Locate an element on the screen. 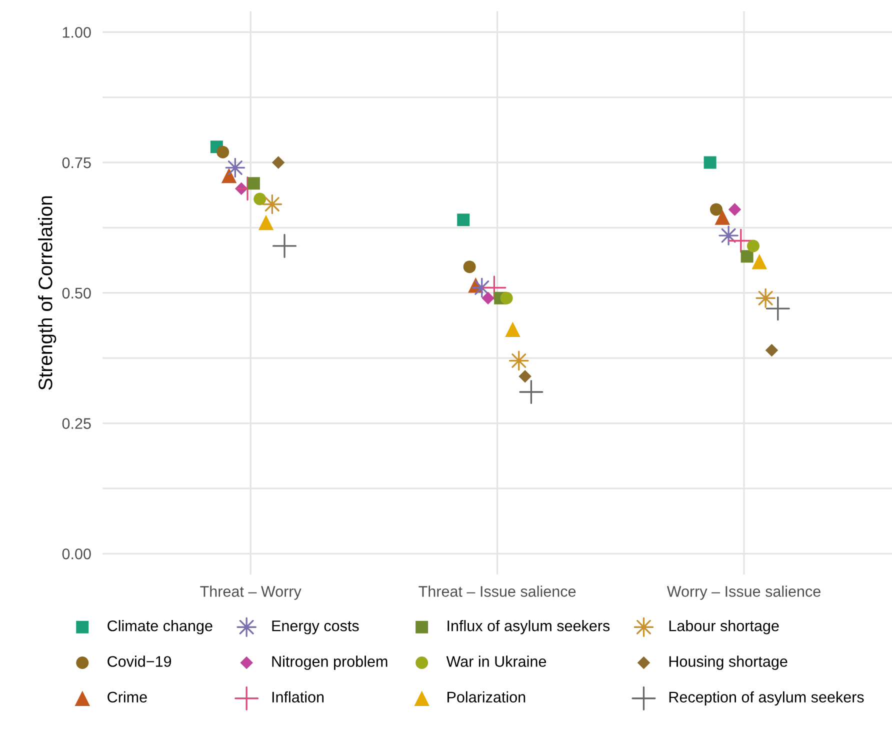  y-tick-label: 0.50 is located at coordinates (76, 293).